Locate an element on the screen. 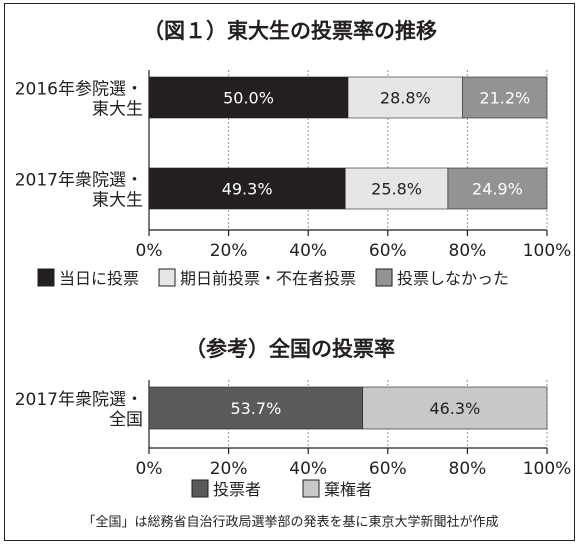  legend-label: 期日前投票・不在者投票 is located at coordinates (268, 278).